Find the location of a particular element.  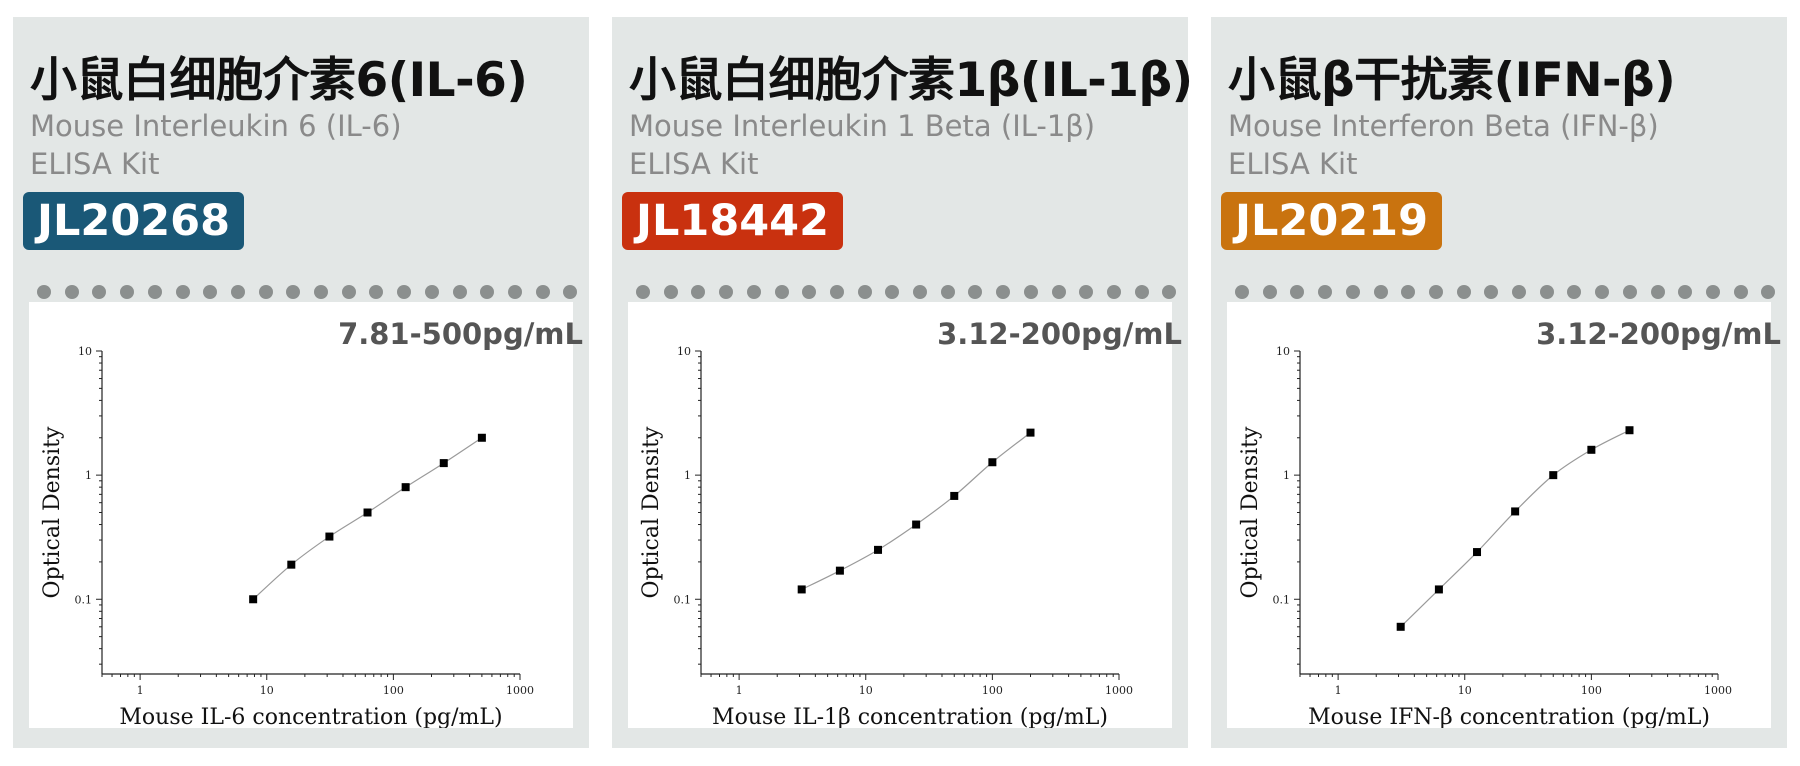

panel-subtitle: Mouse Interferon Beta (IFN-β) ELISA Kit is located at coordinates (1443, 145).